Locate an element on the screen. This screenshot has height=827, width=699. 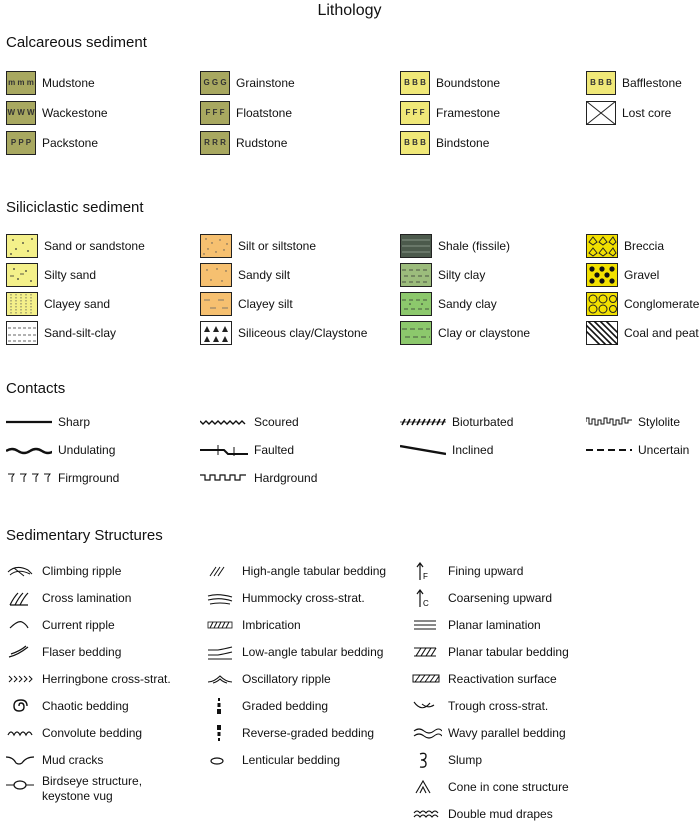
legend-coal: Coal and peat is located at coordinates (642, 333).